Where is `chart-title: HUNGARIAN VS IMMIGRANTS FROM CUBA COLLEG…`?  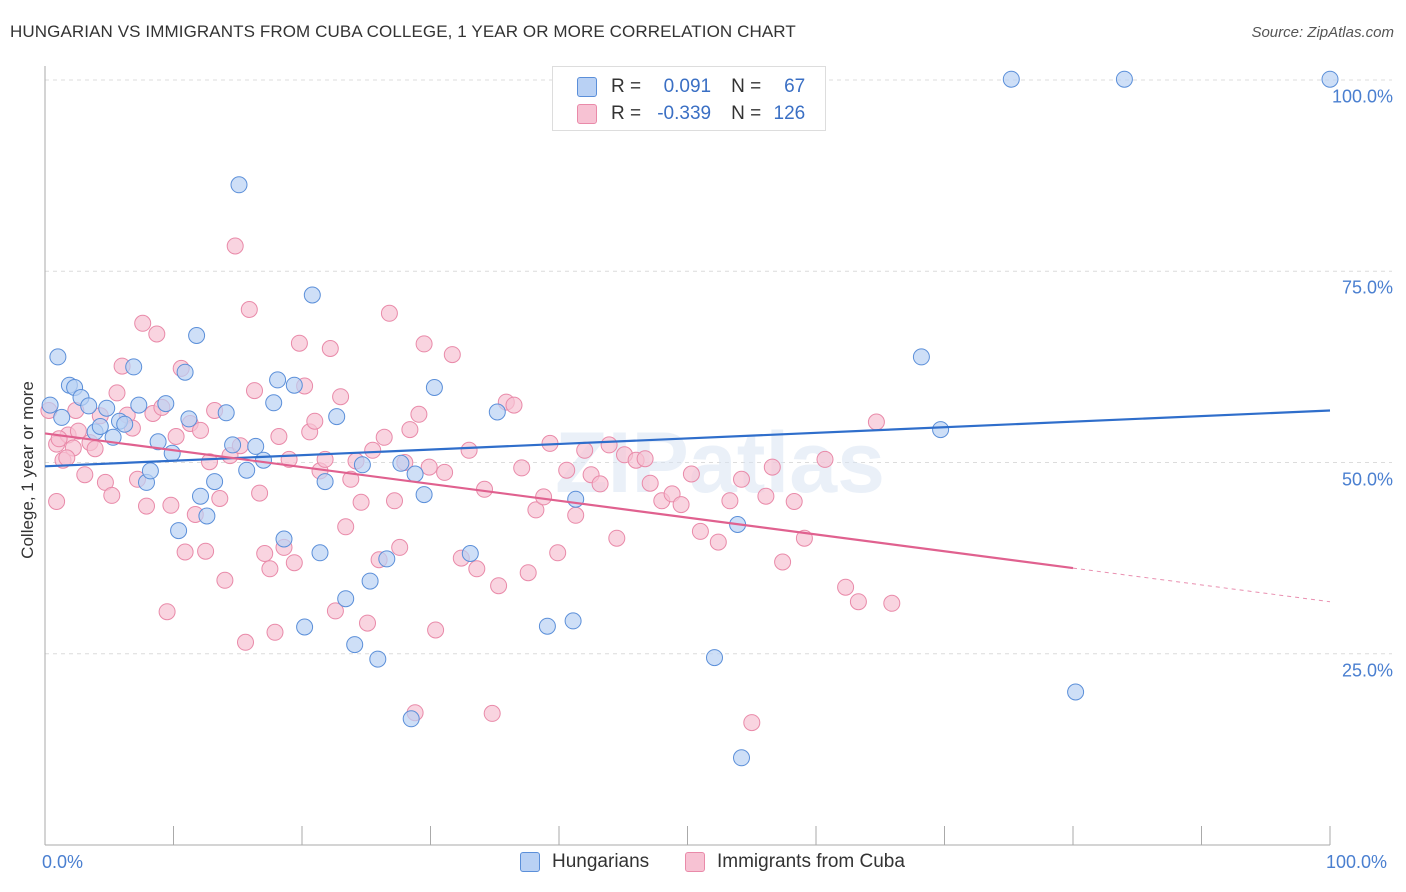 chart-title: HUNGARIAN VS IMMIGRANTS FROM CUBA COLLEG… is located at coordinates (403, 31).